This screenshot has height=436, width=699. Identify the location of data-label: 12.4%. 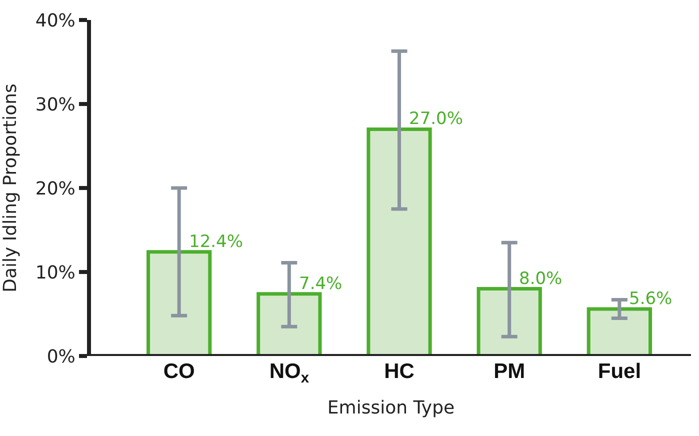
(216, 242).